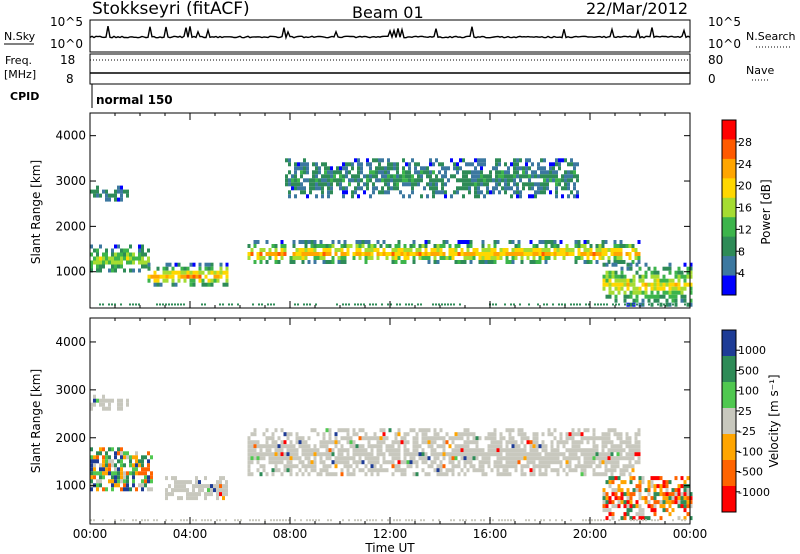  I want to click on colorbar-swatch, so click(729, 207).